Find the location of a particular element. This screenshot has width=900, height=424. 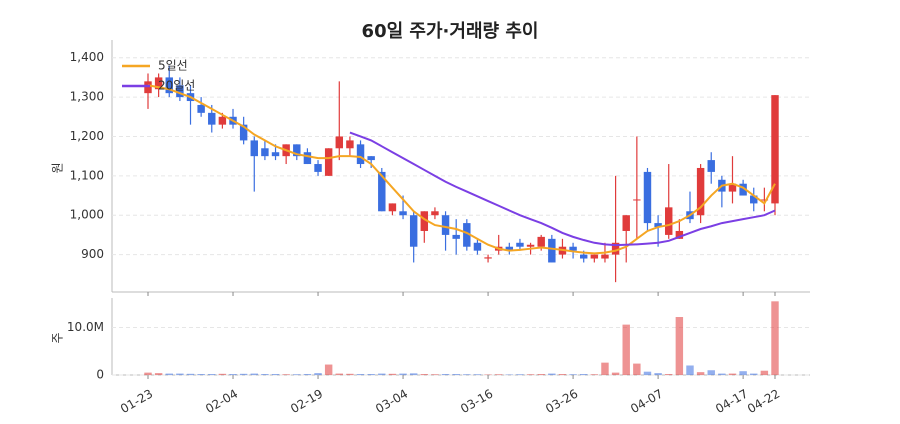

y-axis-label: 원 is located at coordinates (58, 167).